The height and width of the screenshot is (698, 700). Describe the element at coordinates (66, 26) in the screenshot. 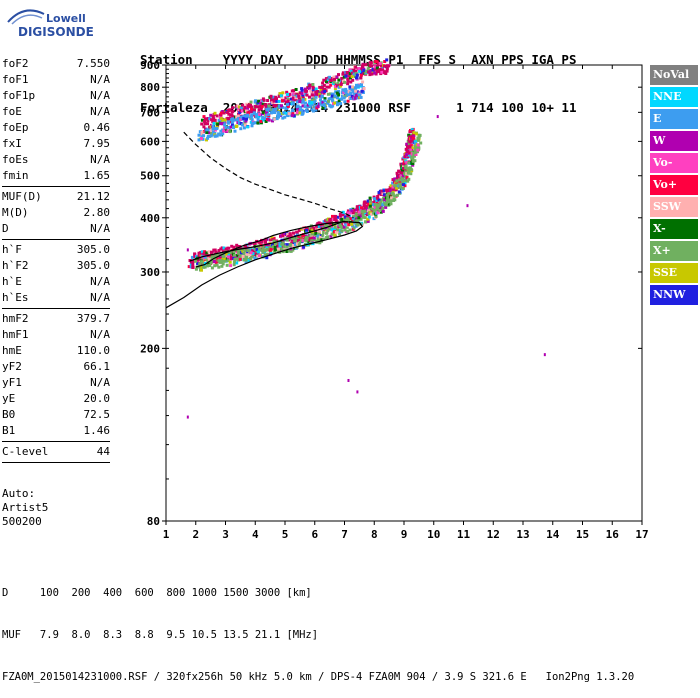

I see `digisonde-logo: Lowell DIGISONDE` at that location.